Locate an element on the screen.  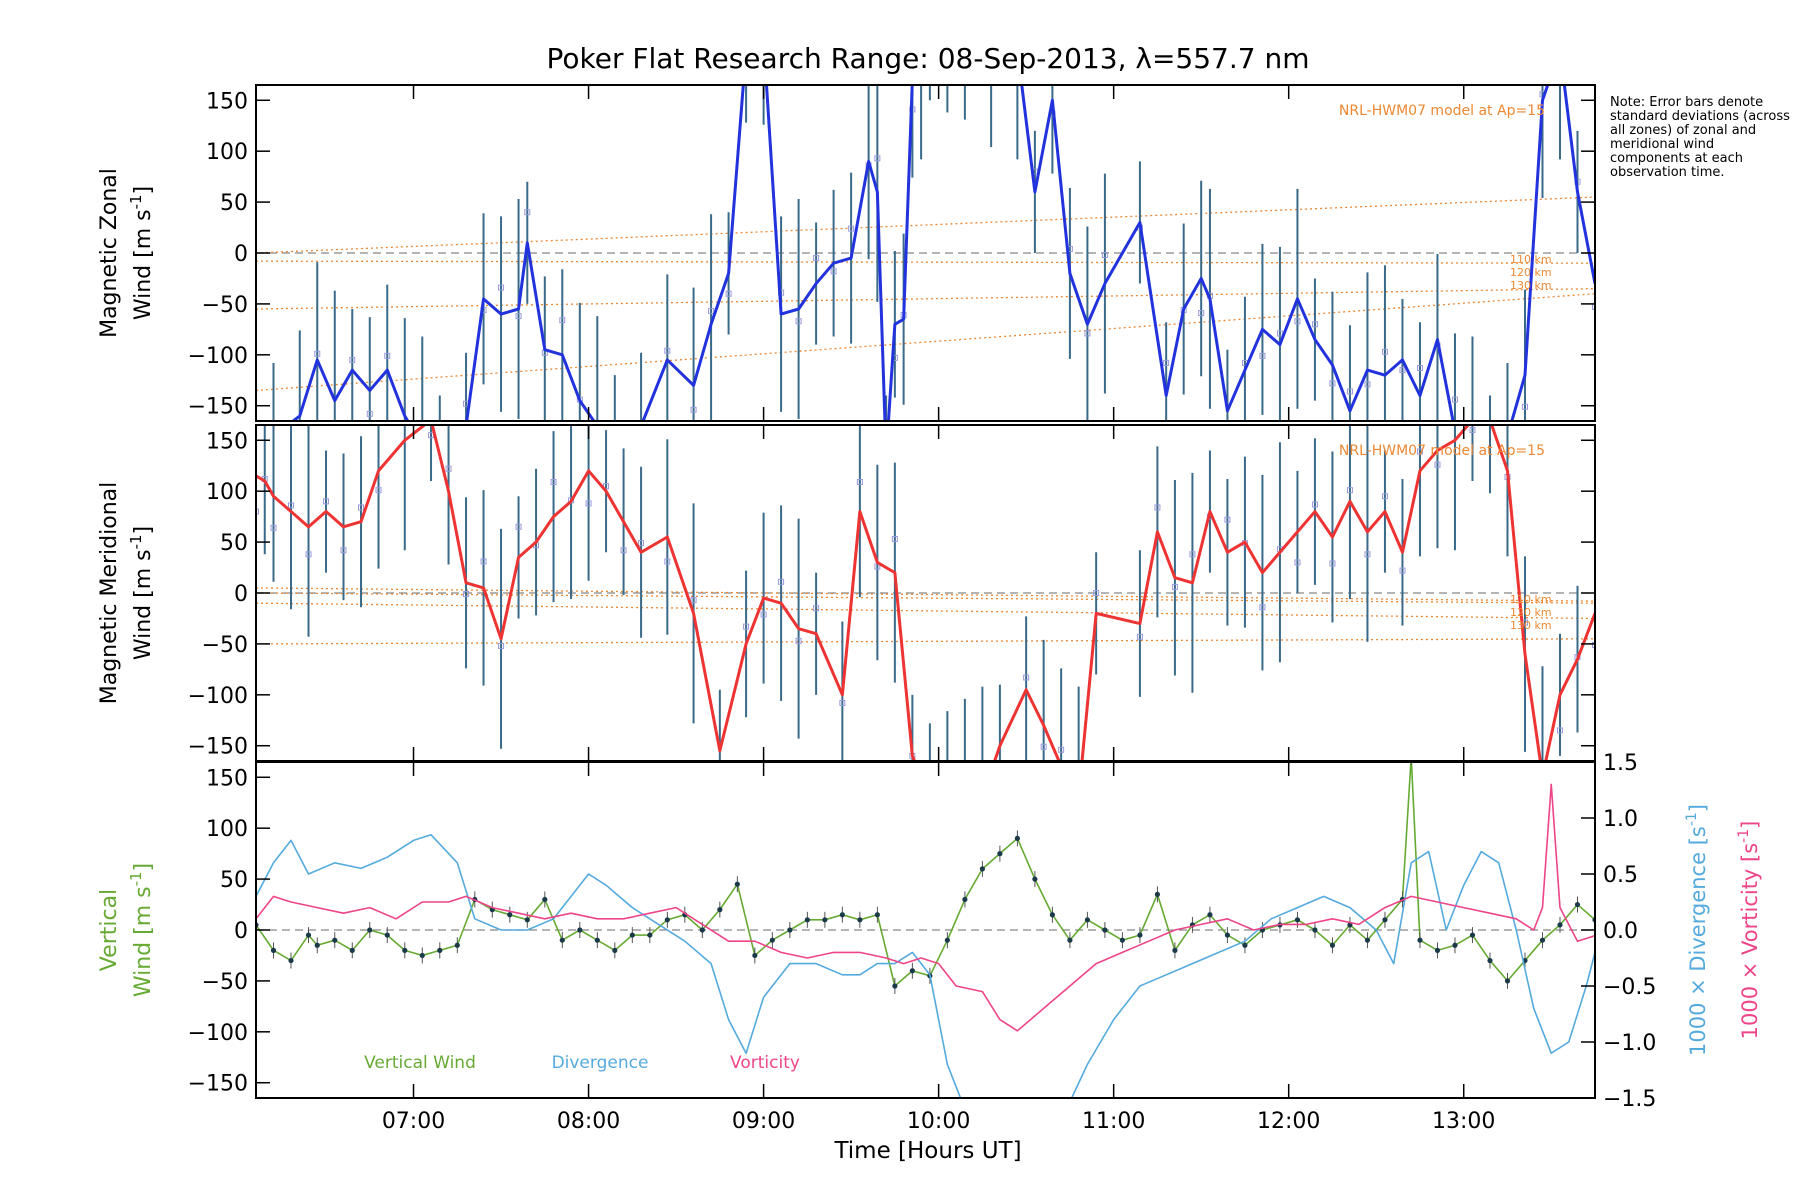
legend-item-2: Vorticity is located at coordinates (765, 1063).